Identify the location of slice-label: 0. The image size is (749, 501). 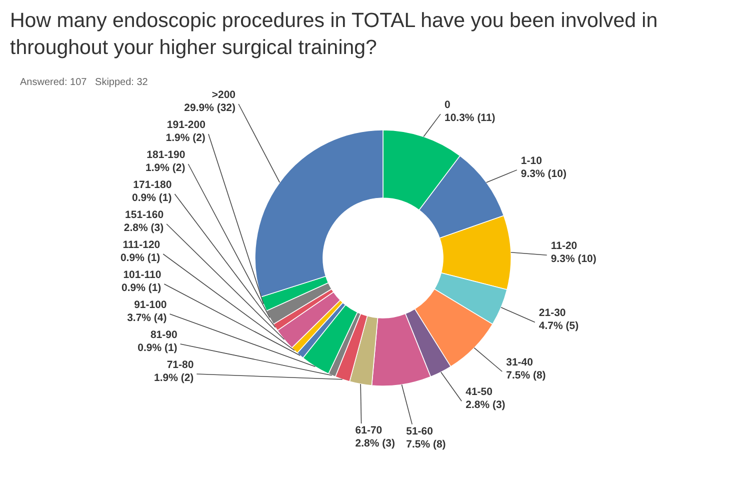
(447, 105).